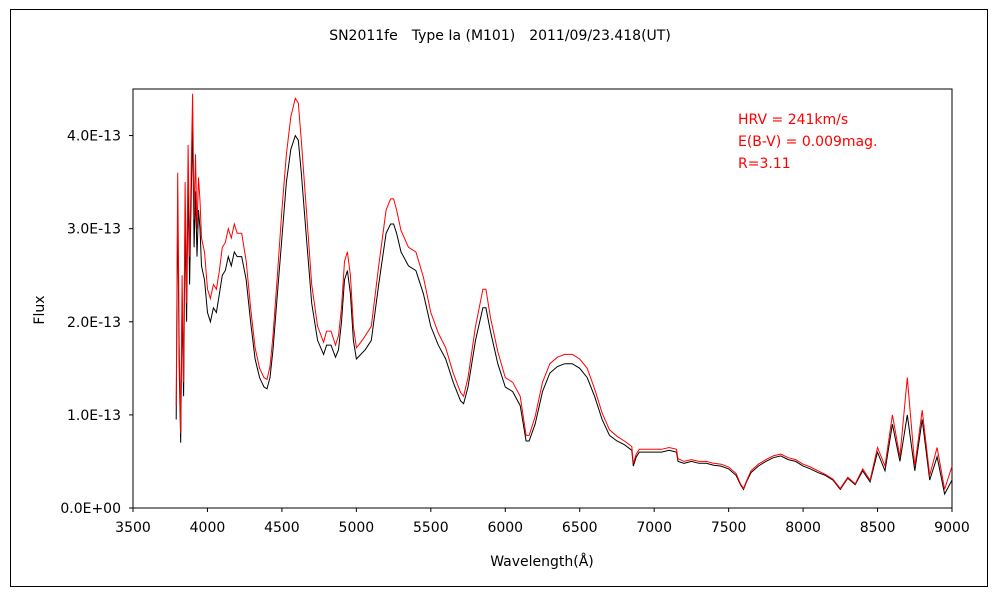 This screenshot has width=1000, height=600. What do you see at coordinates (357, 528) in the screenshot?
I see `x-tick-label: 5000` at bounding box center [357, 528].